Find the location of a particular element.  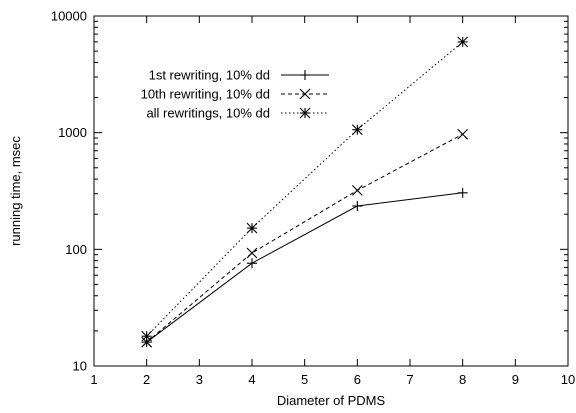

x-tick-label: 10 is located at coordinates (568, 379).